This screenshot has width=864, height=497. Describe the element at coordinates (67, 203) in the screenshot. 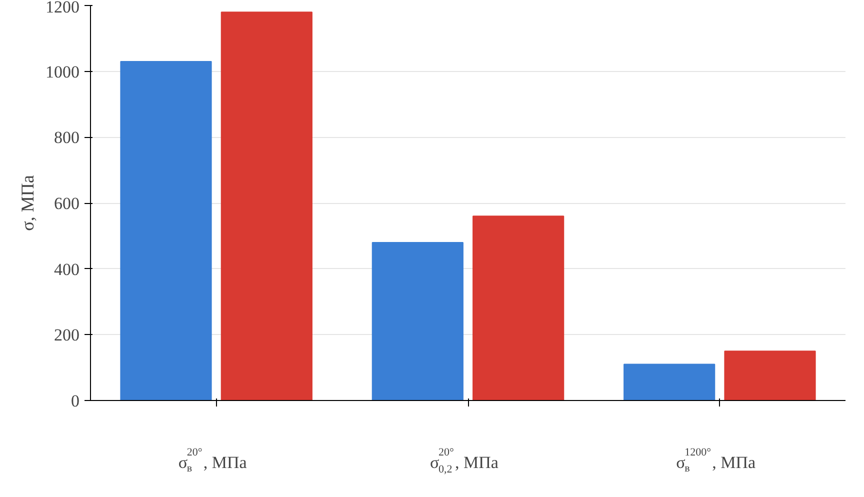

I see `y-tick-label: 600` at that location.